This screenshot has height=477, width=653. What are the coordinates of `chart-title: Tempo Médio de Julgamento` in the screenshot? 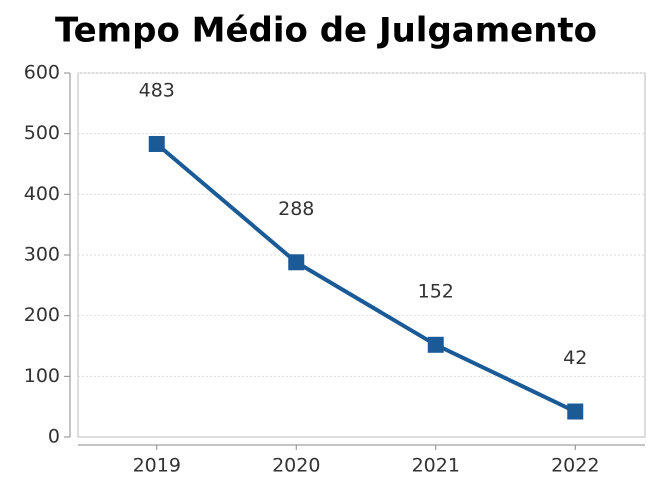 It's located at (326, 31).